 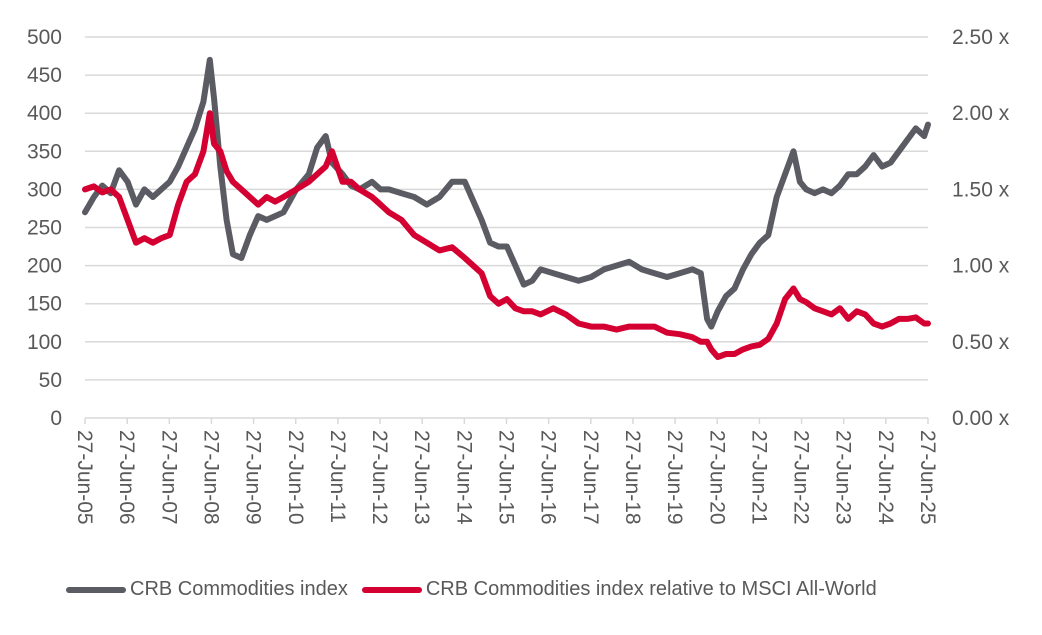 I want to click on y-left-tick-label: 400, so click(x=44, y=113).